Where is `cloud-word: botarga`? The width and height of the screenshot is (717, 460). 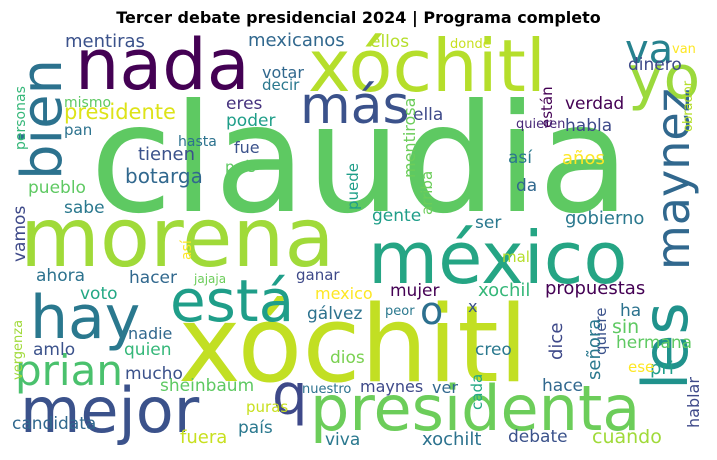 cloud-word: botarga is located at coordinates (164, 176).